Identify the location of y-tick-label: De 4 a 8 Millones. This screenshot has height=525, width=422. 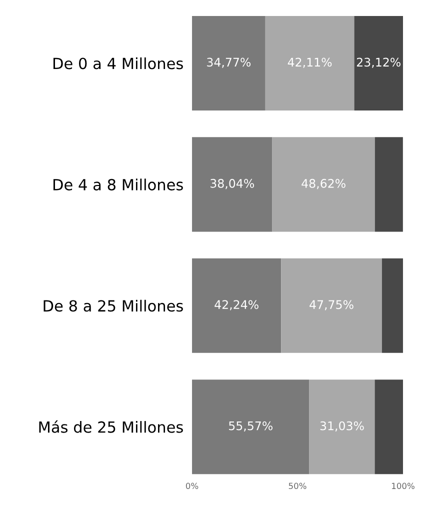
(118, 184).